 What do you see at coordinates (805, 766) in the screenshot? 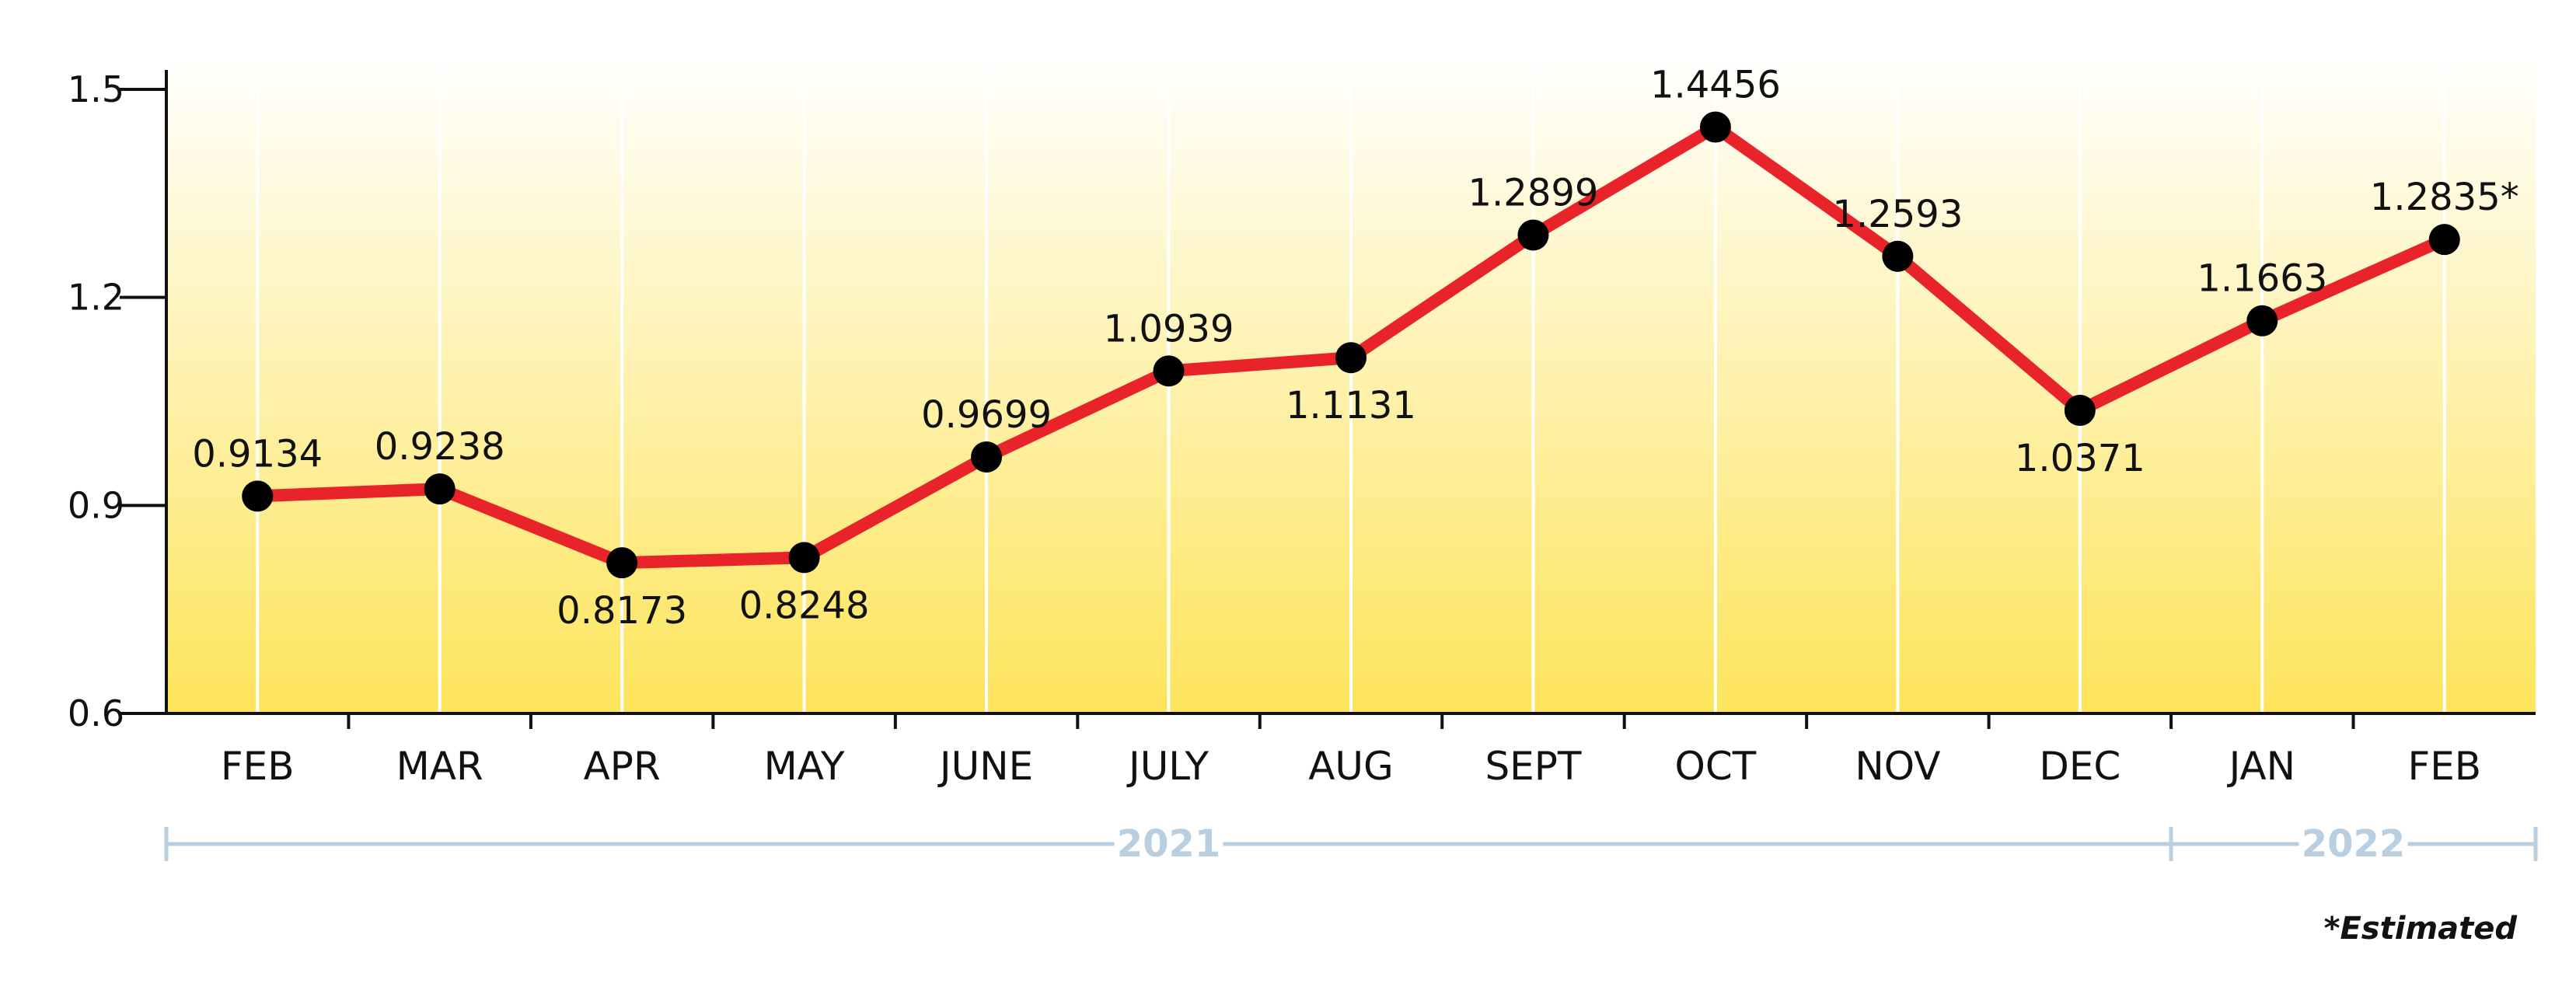
I see `x-tick-label: MAY` at bounding box center [805, 766].